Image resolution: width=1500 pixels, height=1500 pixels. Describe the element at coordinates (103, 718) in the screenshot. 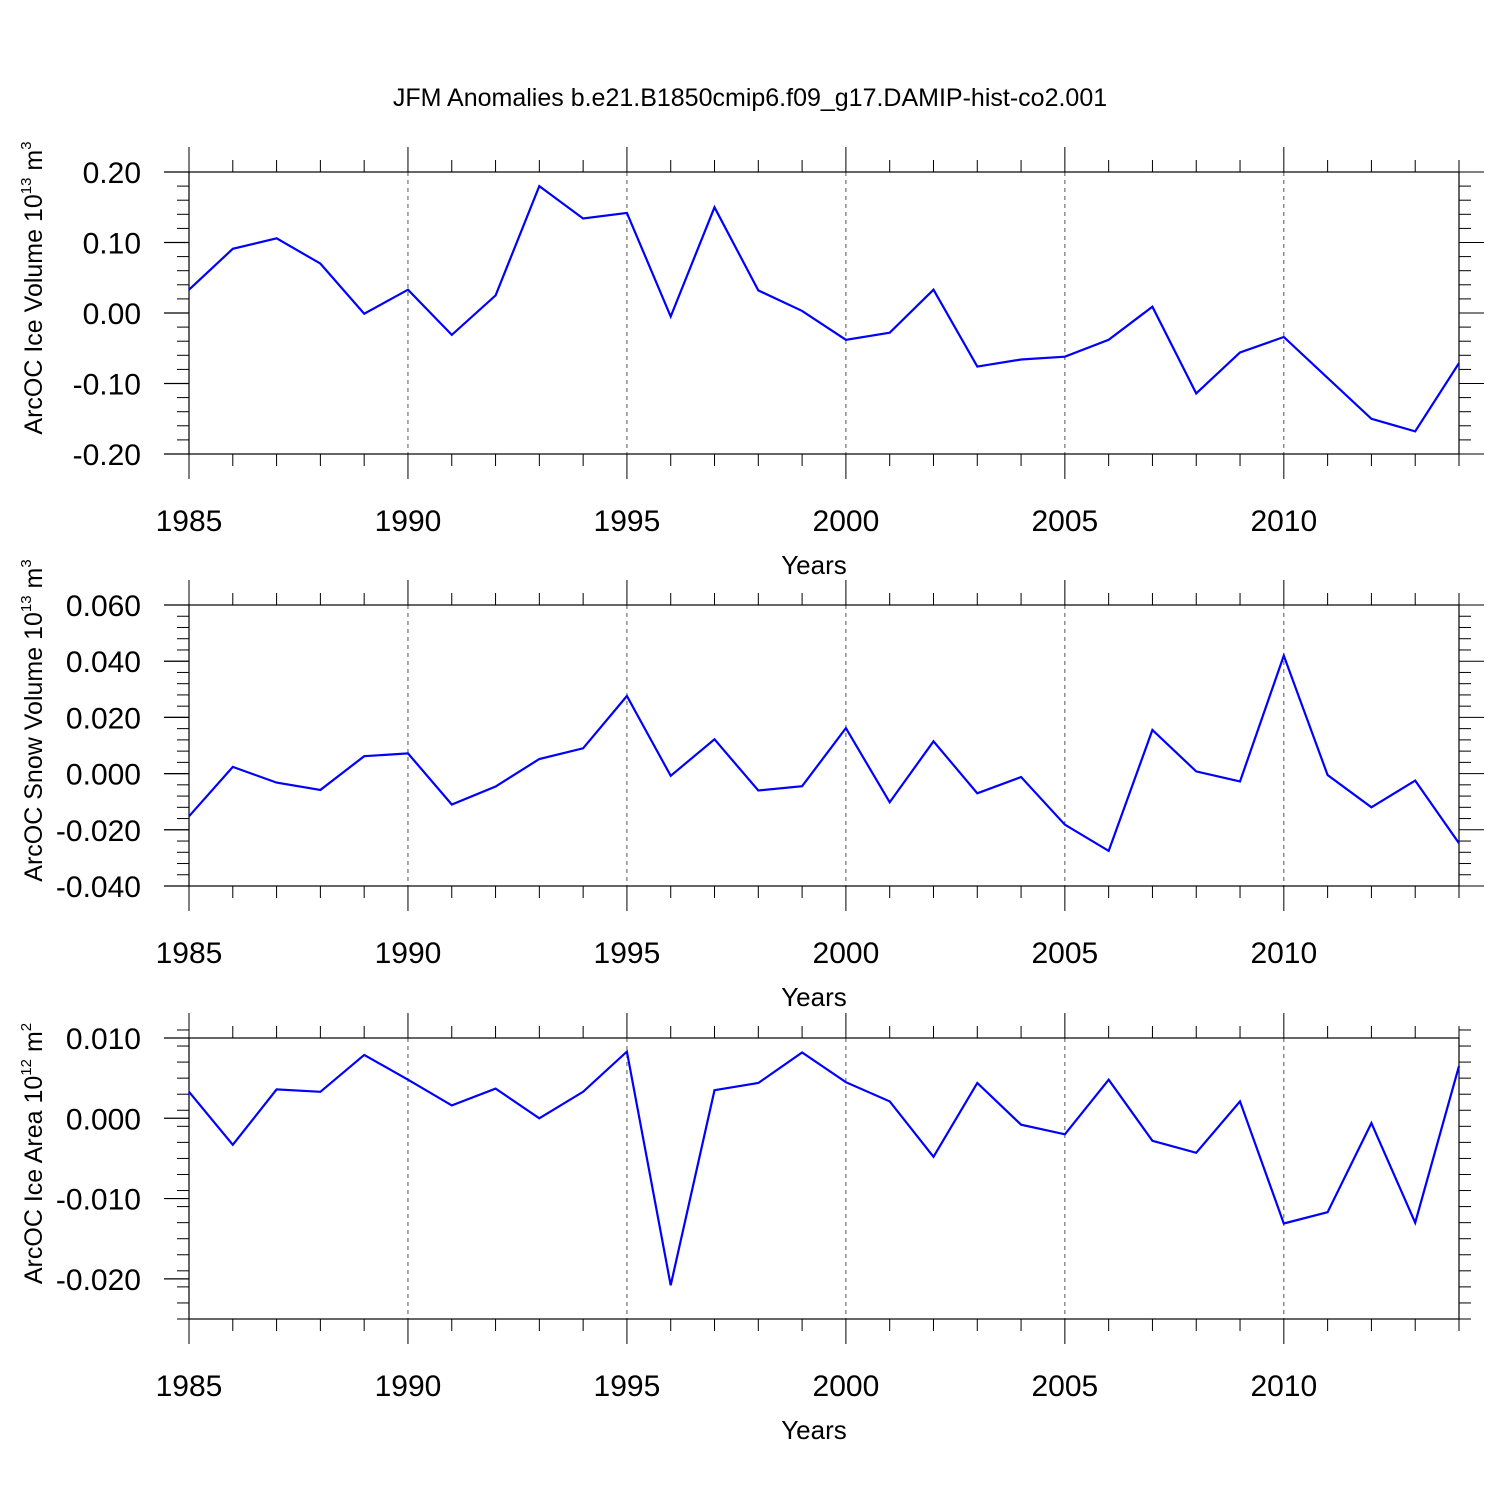

I see `y-tick-label: 0.020` at that location.